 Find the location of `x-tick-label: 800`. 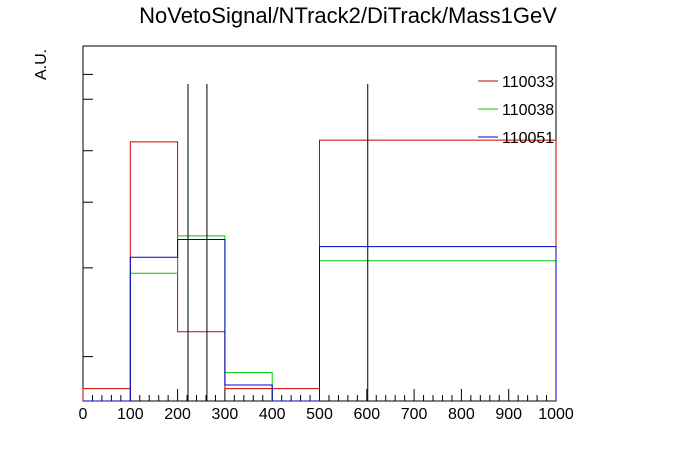

x-tick-label: 800 is located at coordinates (461, 414).